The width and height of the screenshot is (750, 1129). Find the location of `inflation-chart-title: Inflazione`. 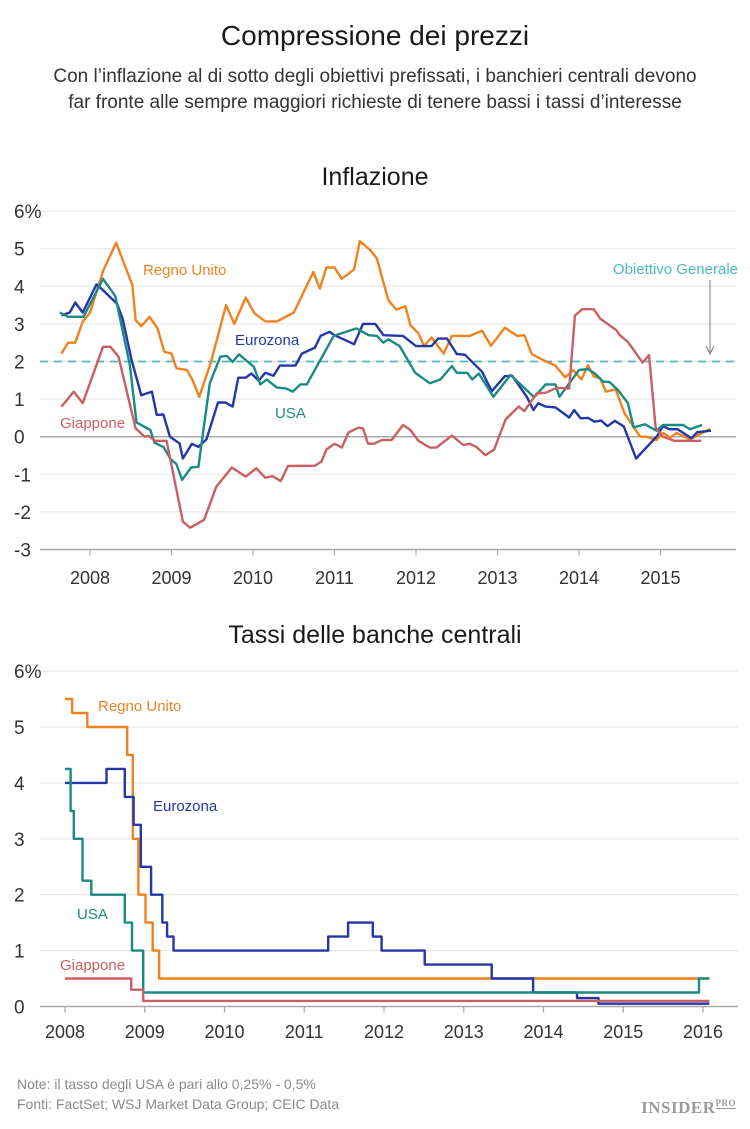

inflation-chart-title: Inflazione is located at coordinates (375, 177).